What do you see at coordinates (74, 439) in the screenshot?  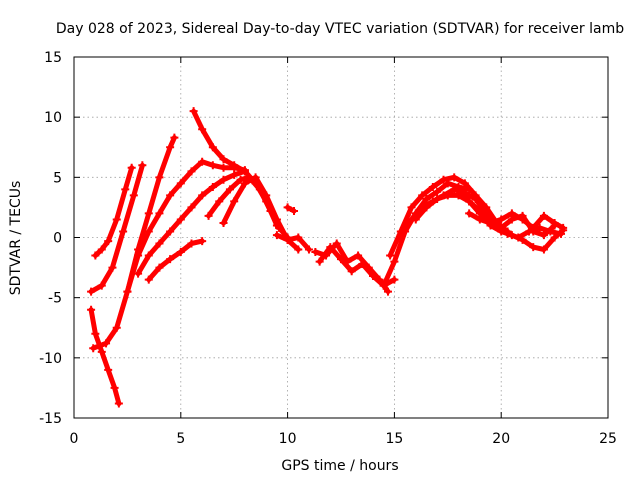 I see `x-tick-label: 0` at bounding box center [74, 439].